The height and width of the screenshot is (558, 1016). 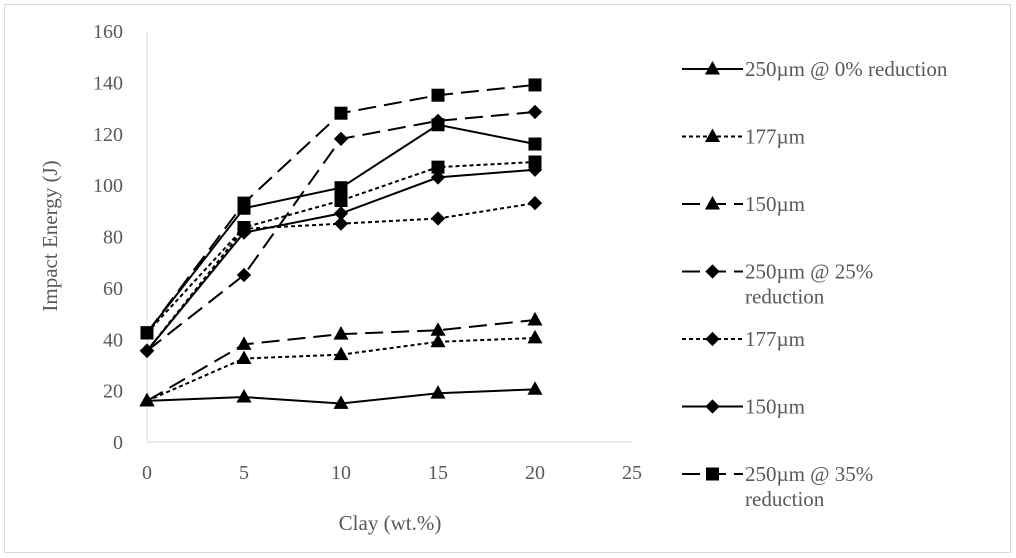 I want to click on y-tick-label: 160, so click(x=108, y=32).